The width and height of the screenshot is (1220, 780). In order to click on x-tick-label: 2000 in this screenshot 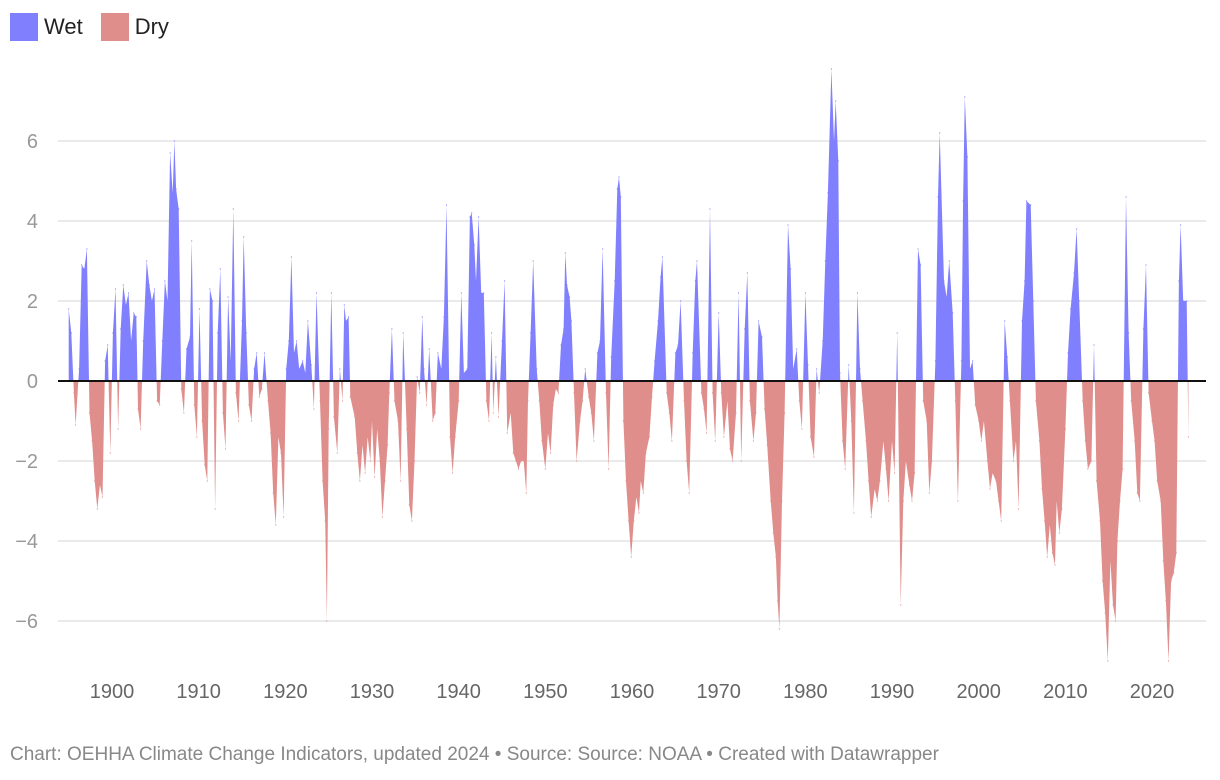, I will do `click(978, 692)`.